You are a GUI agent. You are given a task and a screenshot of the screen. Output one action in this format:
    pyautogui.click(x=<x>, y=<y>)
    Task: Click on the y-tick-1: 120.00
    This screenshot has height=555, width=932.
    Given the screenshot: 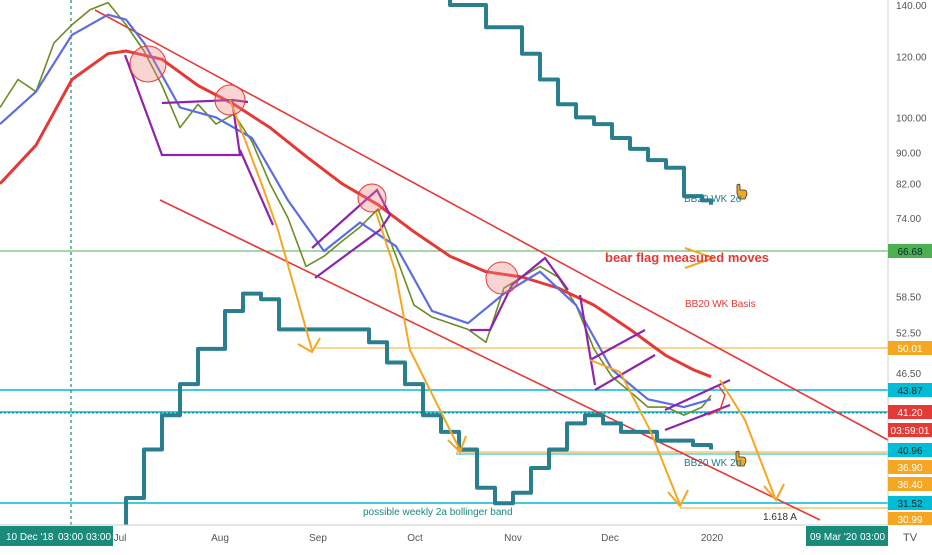 What is the action you would take?
    pyautogui.click(x=911, y=57)
    